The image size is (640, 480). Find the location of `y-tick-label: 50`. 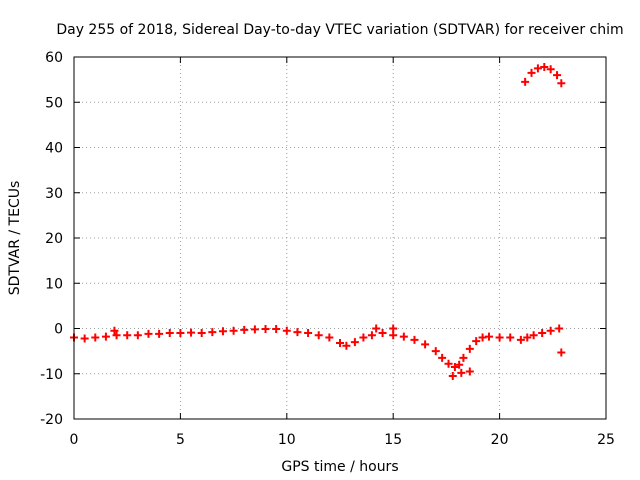

y-tick-label: 50 is located at coordinates (54, 103).